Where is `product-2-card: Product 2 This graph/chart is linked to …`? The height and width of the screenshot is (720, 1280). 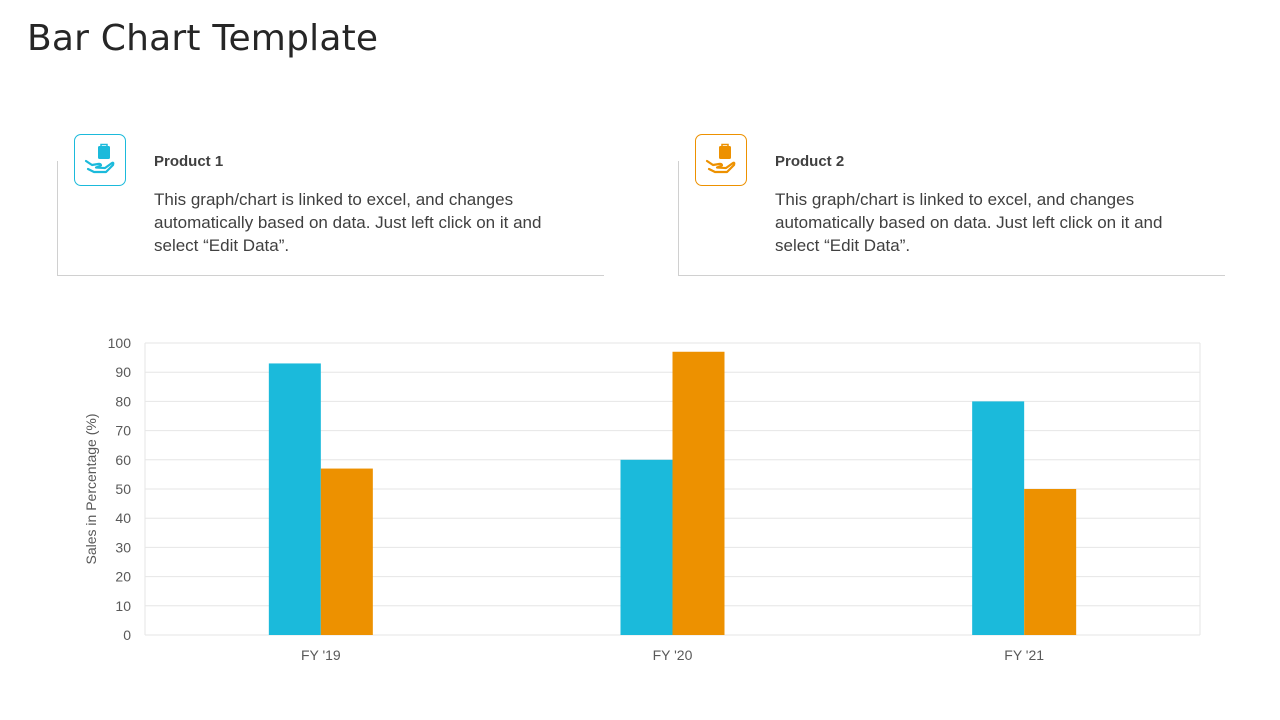
product-2-card: Product 2 This graph/chart is linked to … is located at coordinates (951, 205).